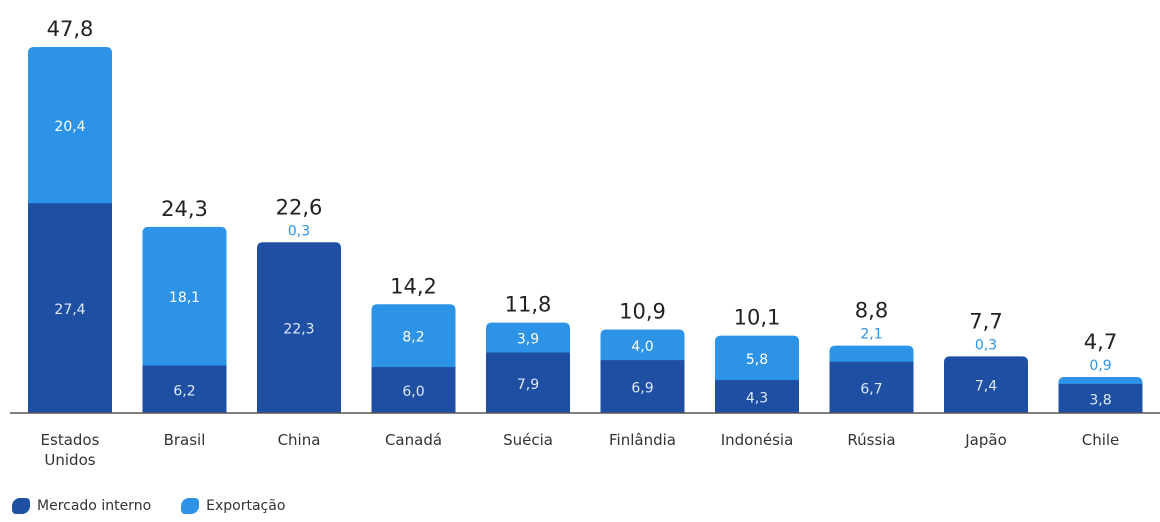 The image size is (1160, 522). I want to click on data-label-exportacao: 2,1, so click(871, 335).